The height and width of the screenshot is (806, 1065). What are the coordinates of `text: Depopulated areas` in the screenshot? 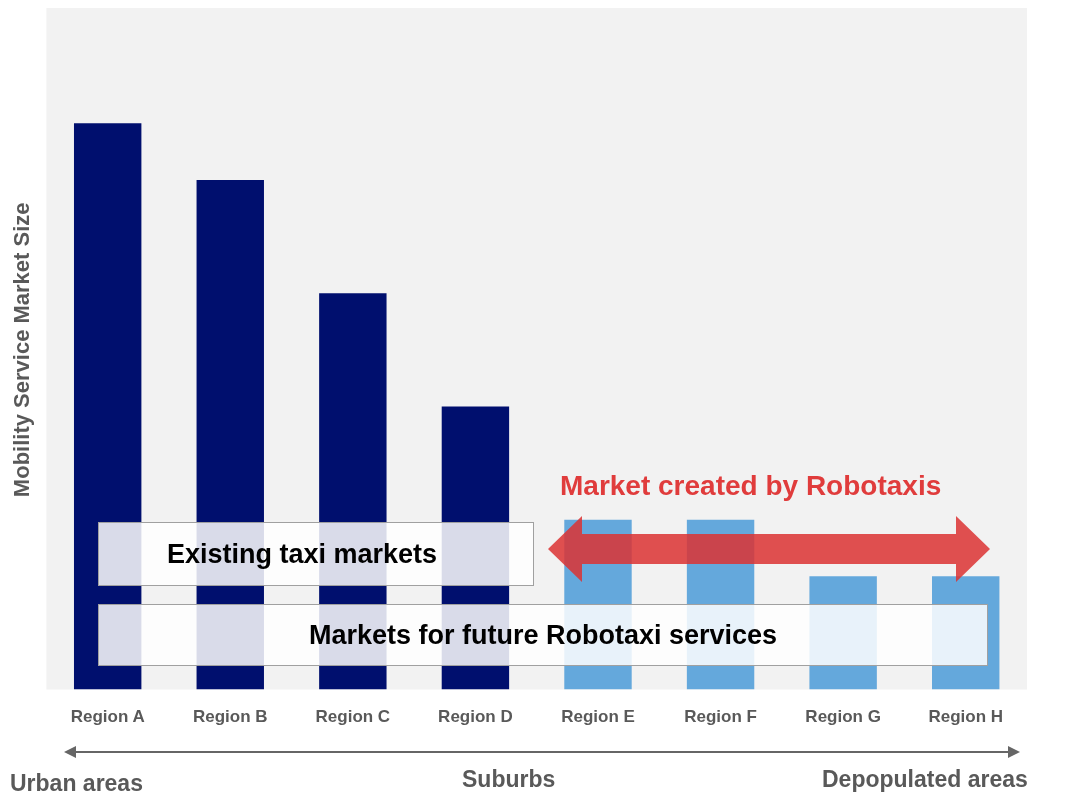 It's located at (925, 779).